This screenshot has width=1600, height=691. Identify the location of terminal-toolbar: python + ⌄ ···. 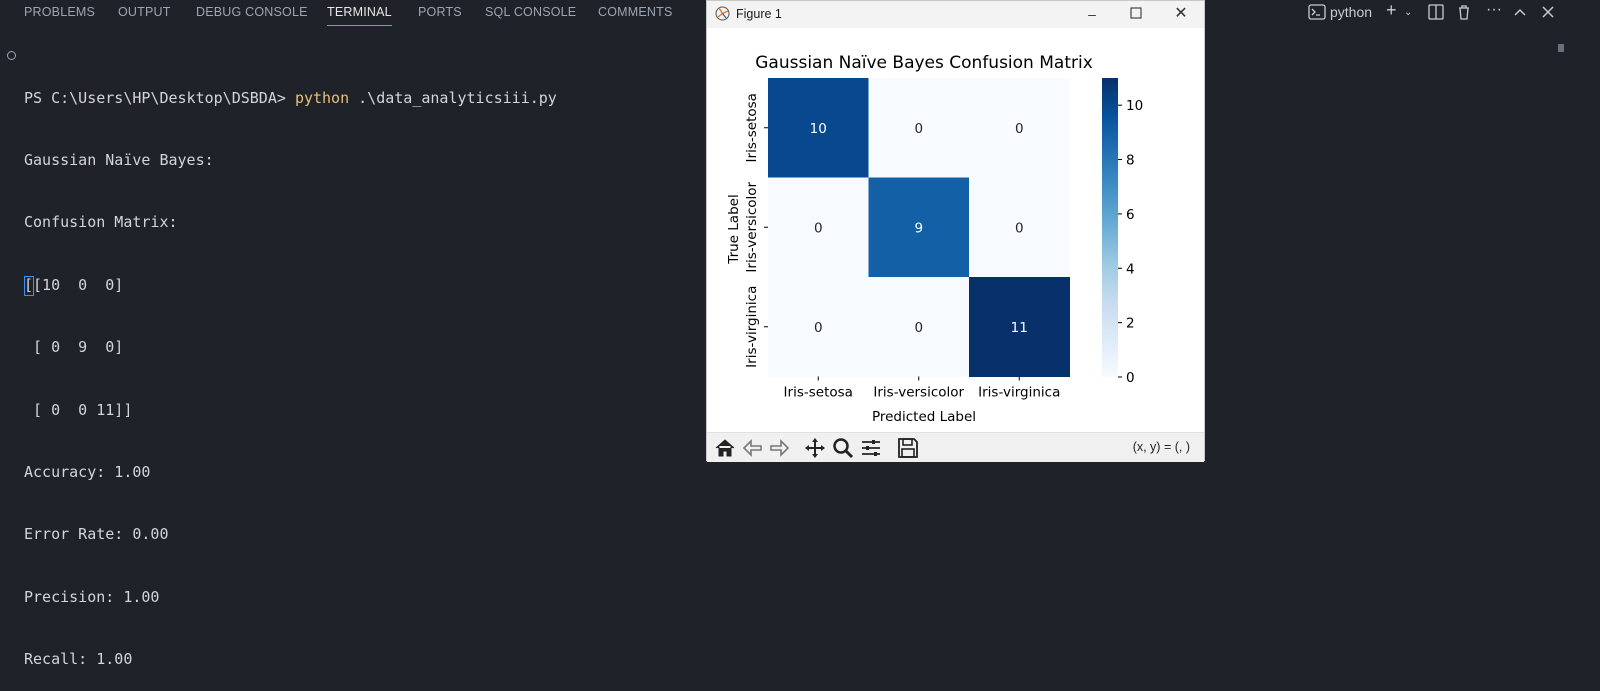
(1445, 13).